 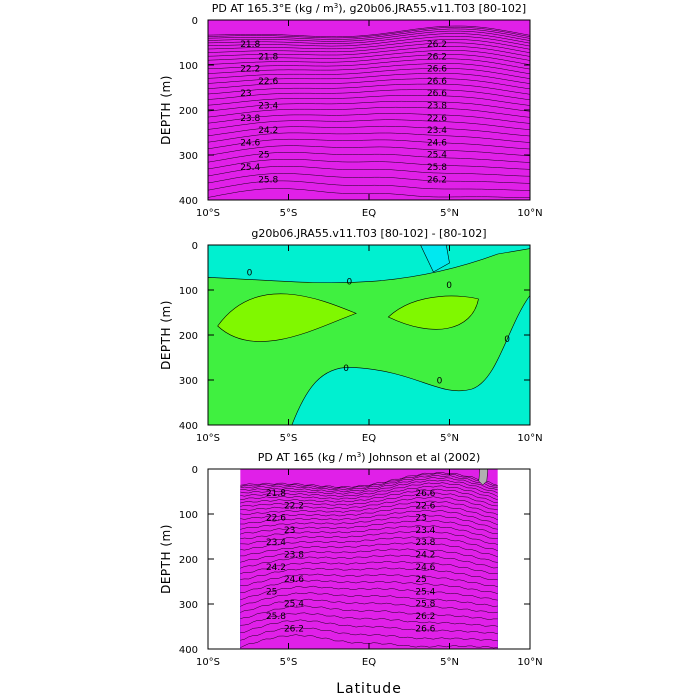 What do you see at coordinates (368, 233) in the screenshot?
I see `chart-title: g20b06.JRA55.v11.T03 [80-102] - [80-102]` at bounding box center [368, 233].